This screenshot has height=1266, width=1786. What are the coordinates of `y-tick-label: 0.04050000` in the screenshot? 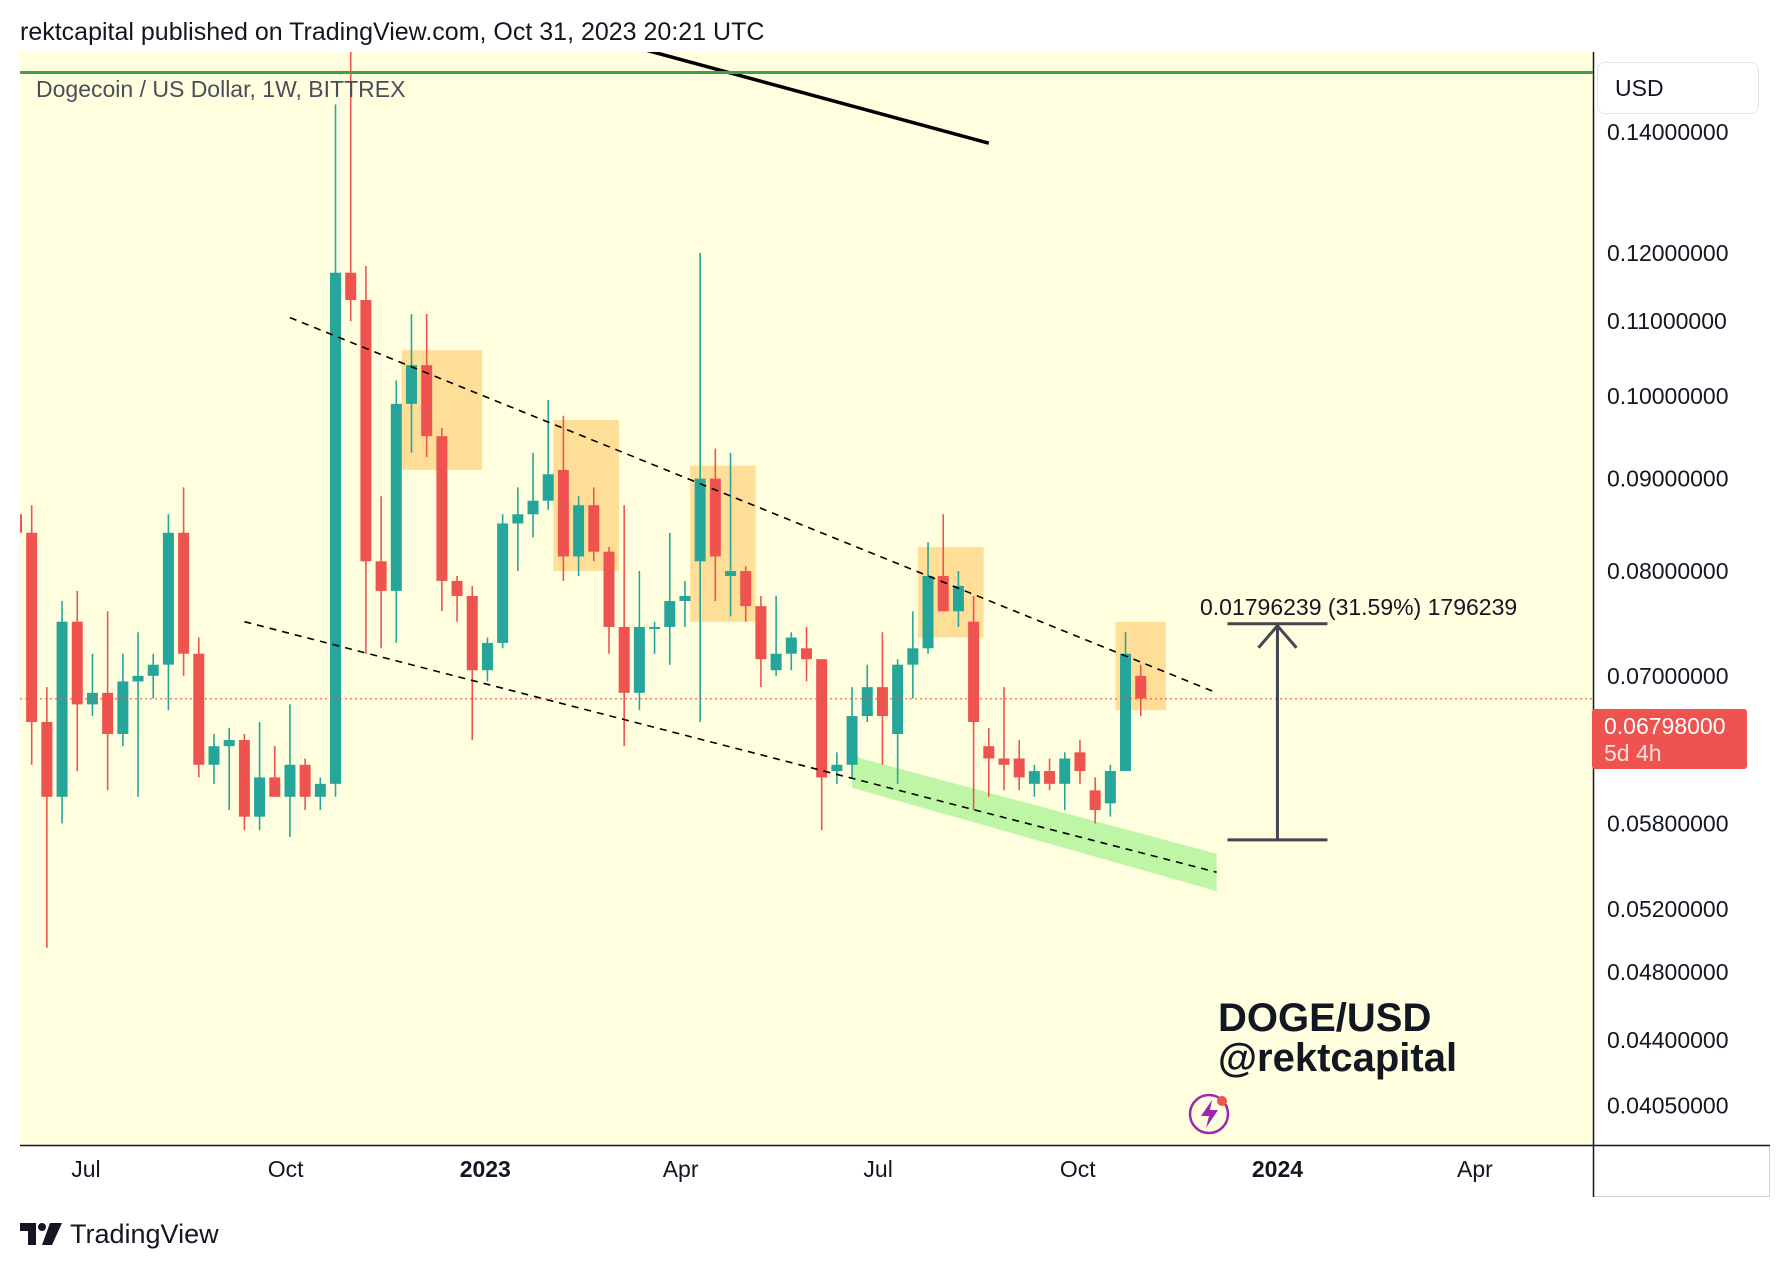 It's located at (1668, 1105).